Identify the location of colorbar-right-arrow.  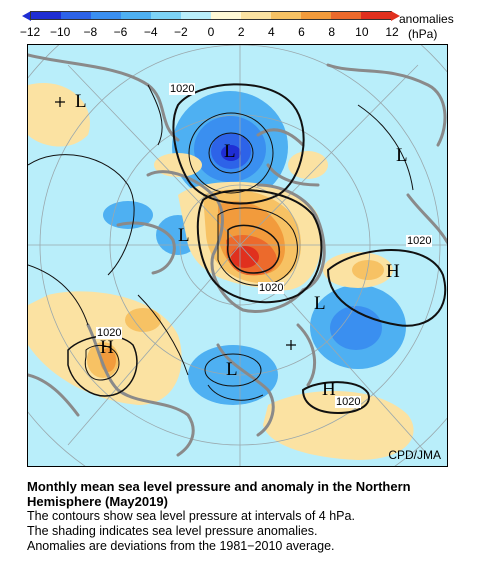
(395, 16).